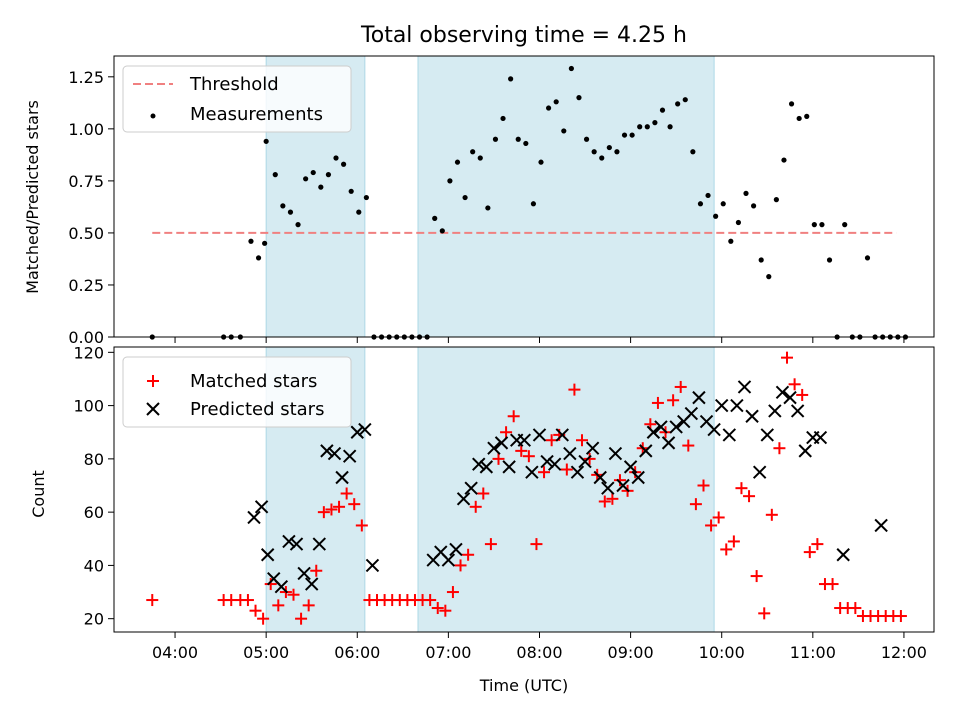 This screenshot has width=960, height=720. Describe the element at coordinates (448, 652) in the screenshot. I see `x-tick-label: 07:00` at that location.